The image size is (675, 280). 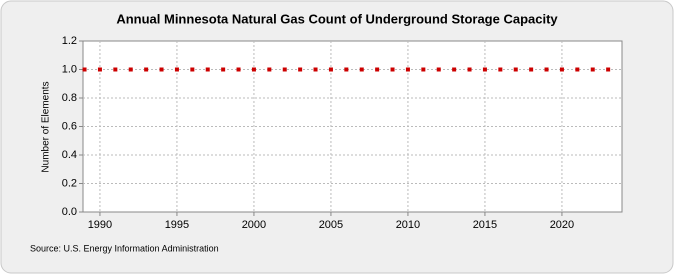 I want to click on y-tick-label: 0.6, so click(x=69, y=126).